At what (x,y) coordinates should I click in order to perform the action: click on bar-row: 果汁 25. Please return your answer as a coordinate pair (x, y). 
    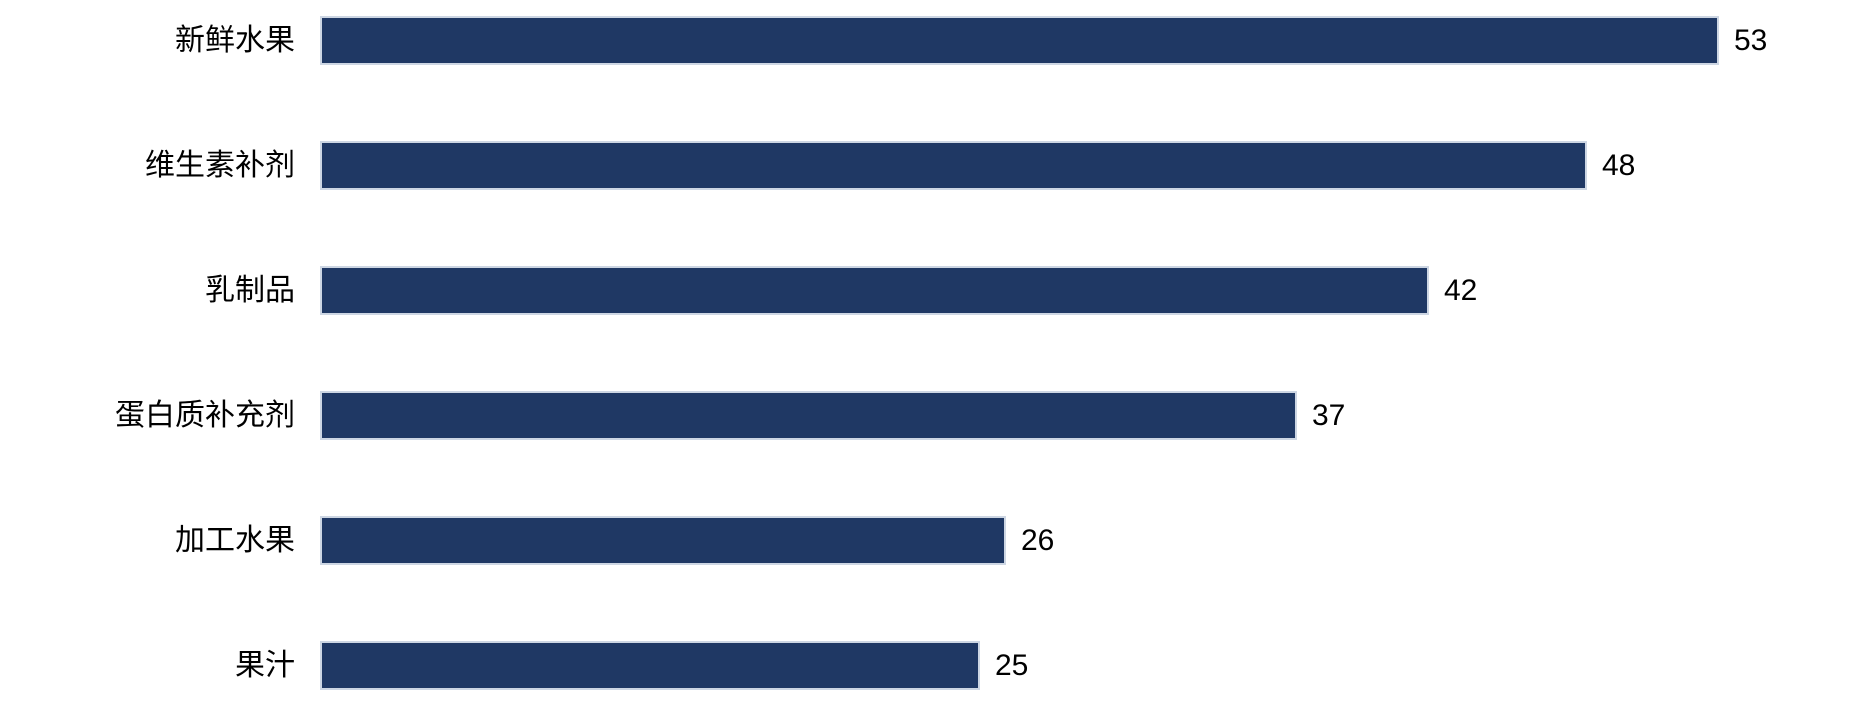
    Looking at the image, I should click on (933, 665).